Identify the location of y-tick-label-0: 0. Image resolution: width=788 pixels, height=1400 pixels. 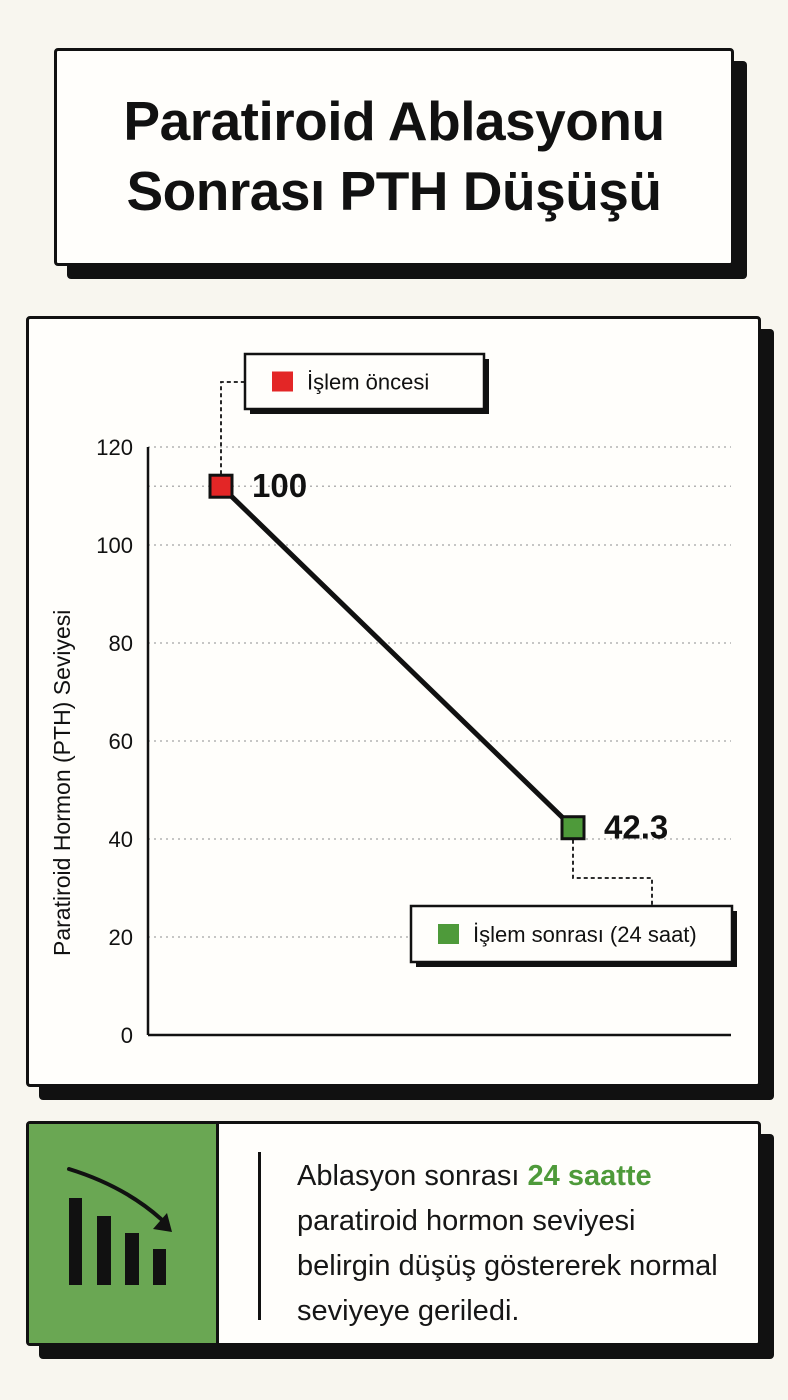
(127, 1035).